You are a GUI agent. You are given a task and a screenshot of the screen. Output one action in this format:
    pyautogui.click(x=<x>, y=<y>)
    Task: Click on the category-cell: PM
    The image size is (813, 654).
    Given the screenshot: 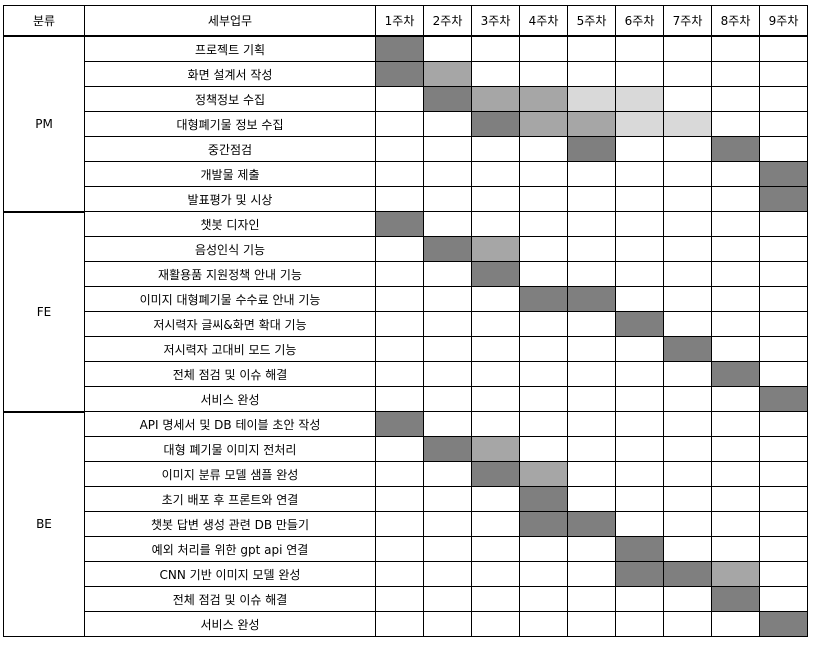 What is the action you would take?
    pyautogui.click(x=44, y=124)
    